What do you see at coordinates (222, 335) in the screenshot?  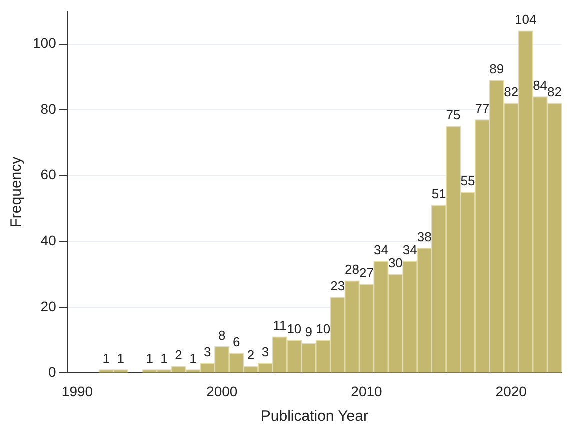 I see `data-label: 8` at bounding box center [222, 335].